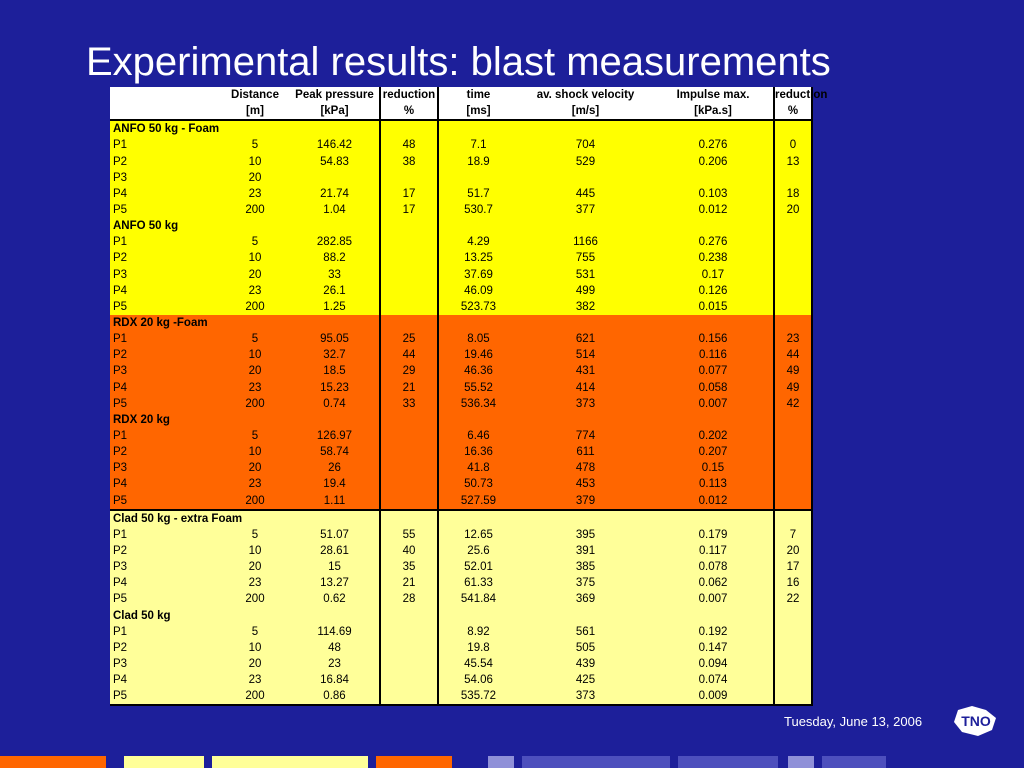  What do you see at coordinates (335, 145) in the screenshot?
I see `table-cell: 146.42` at bounding box center [335, 145].